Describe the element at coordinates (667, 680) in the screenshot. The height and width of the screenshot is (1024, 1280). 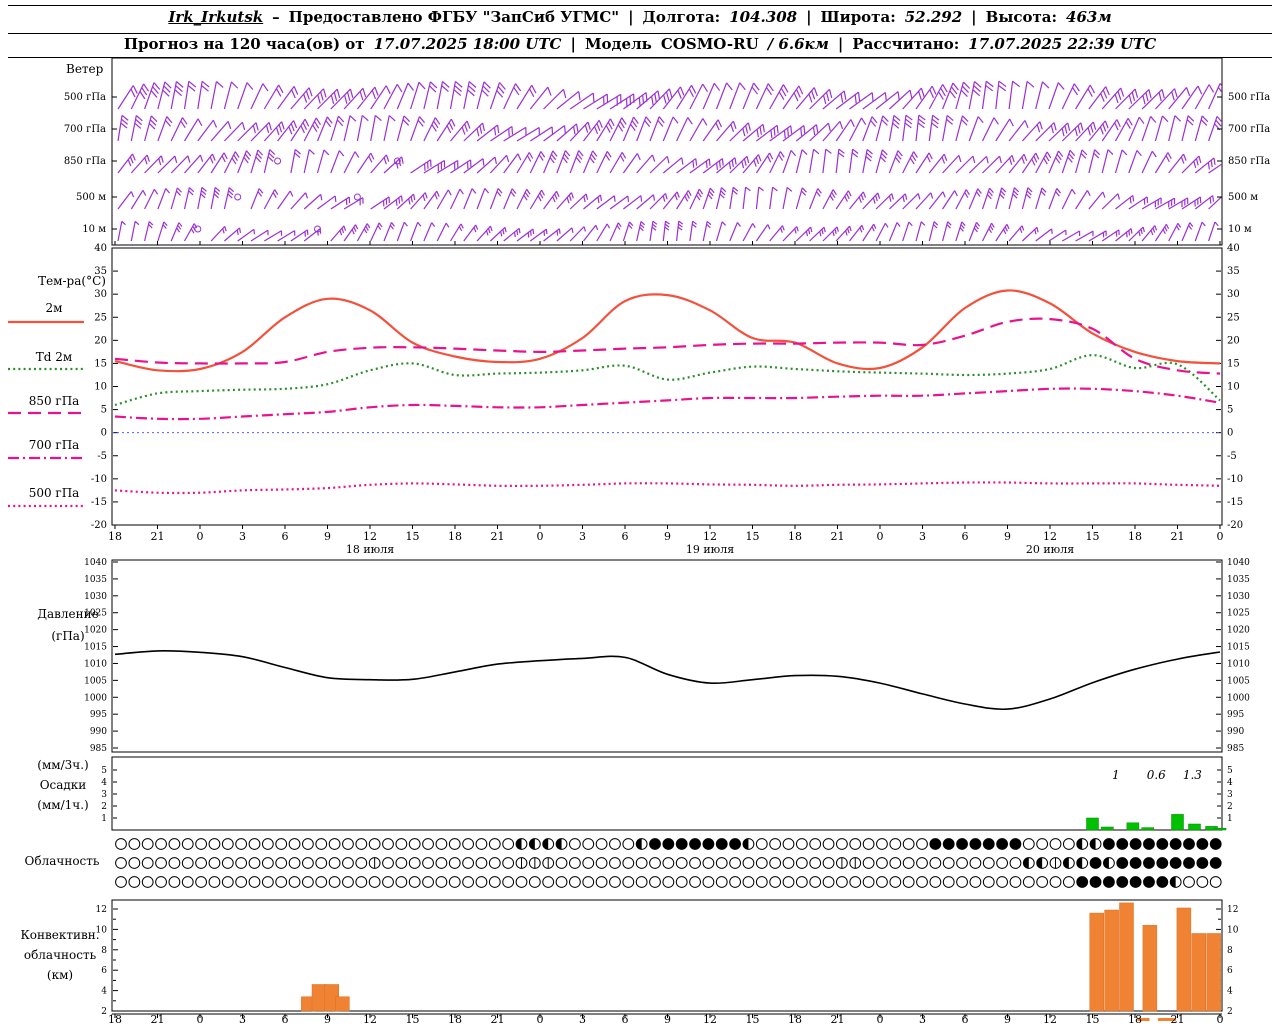
I see `pressure-curve` at that location.